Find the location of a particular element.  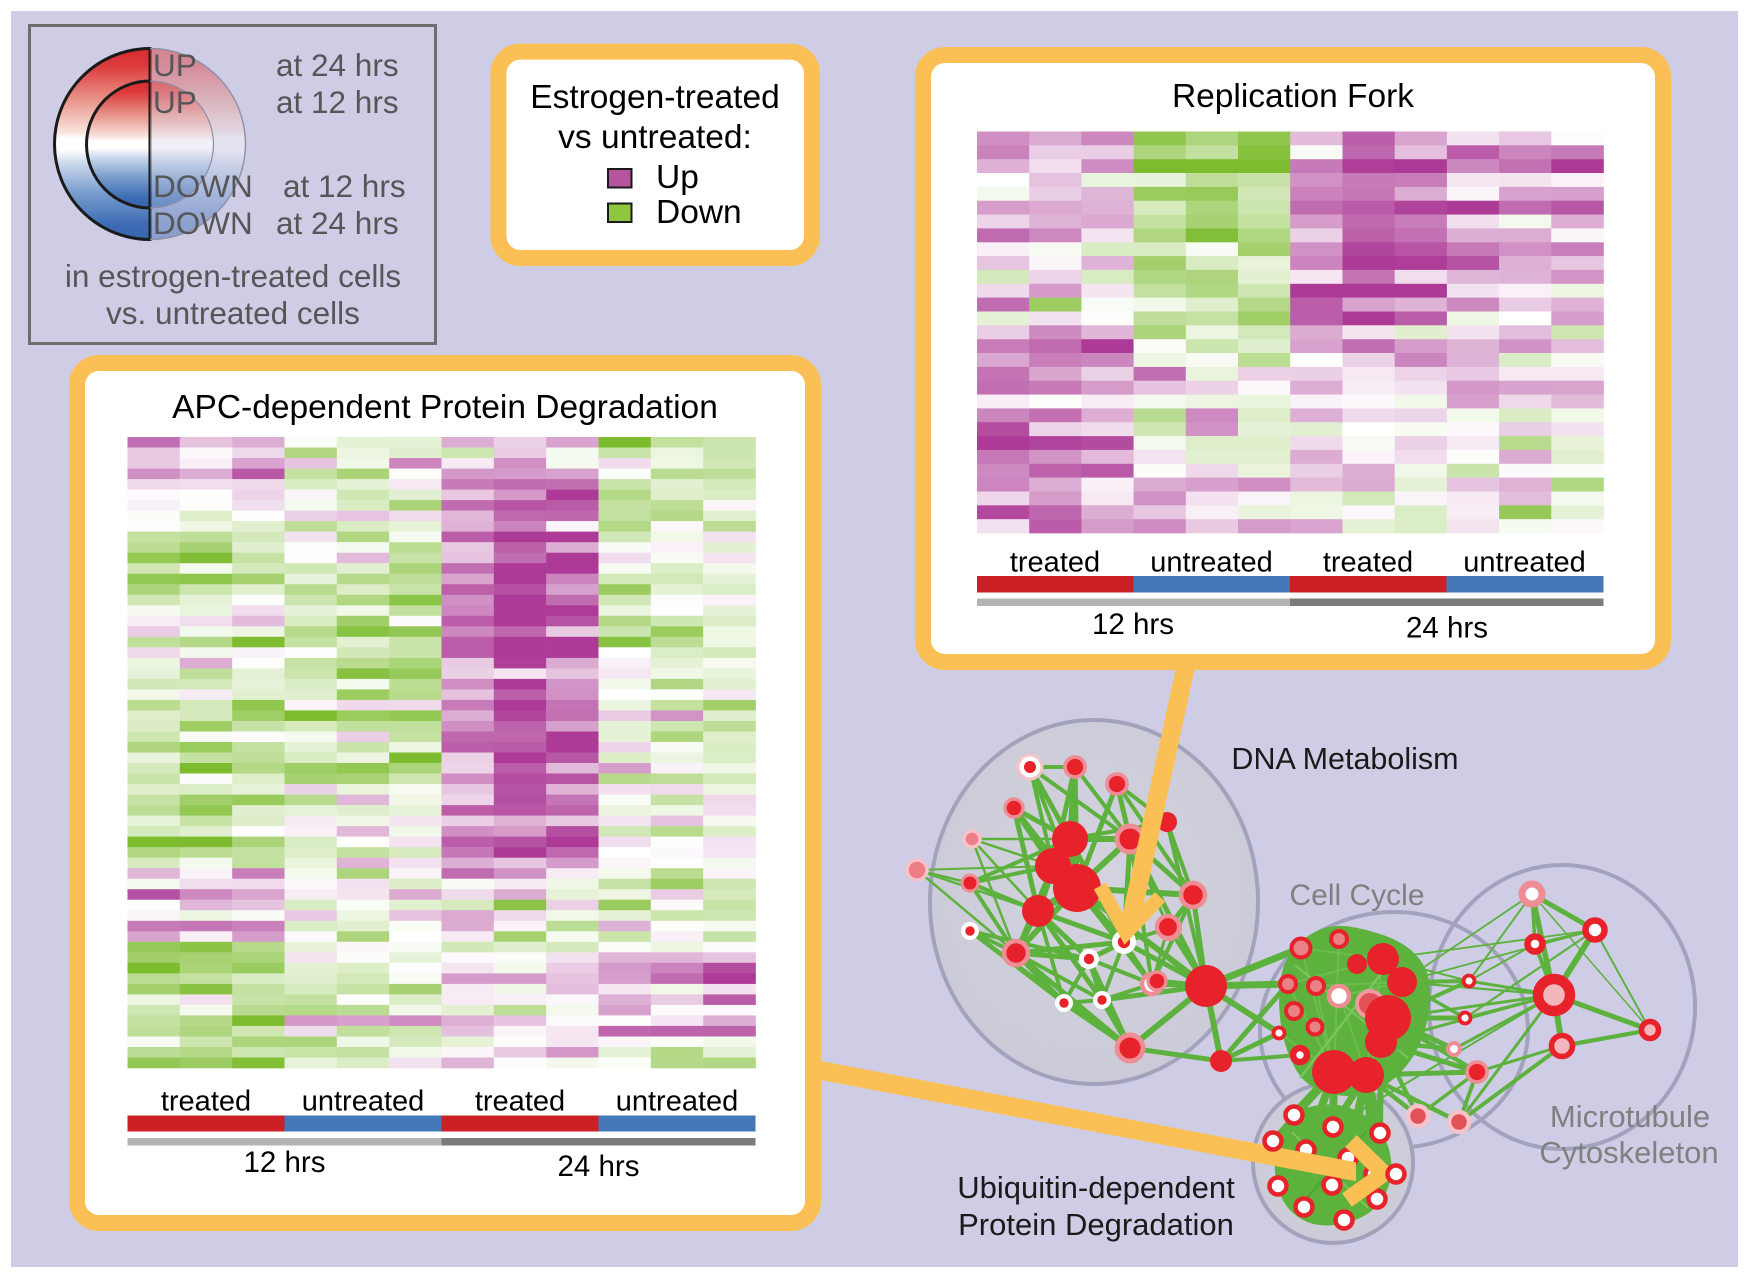

svg-text: Cell Cycle is located at coordinates (1356, 895).